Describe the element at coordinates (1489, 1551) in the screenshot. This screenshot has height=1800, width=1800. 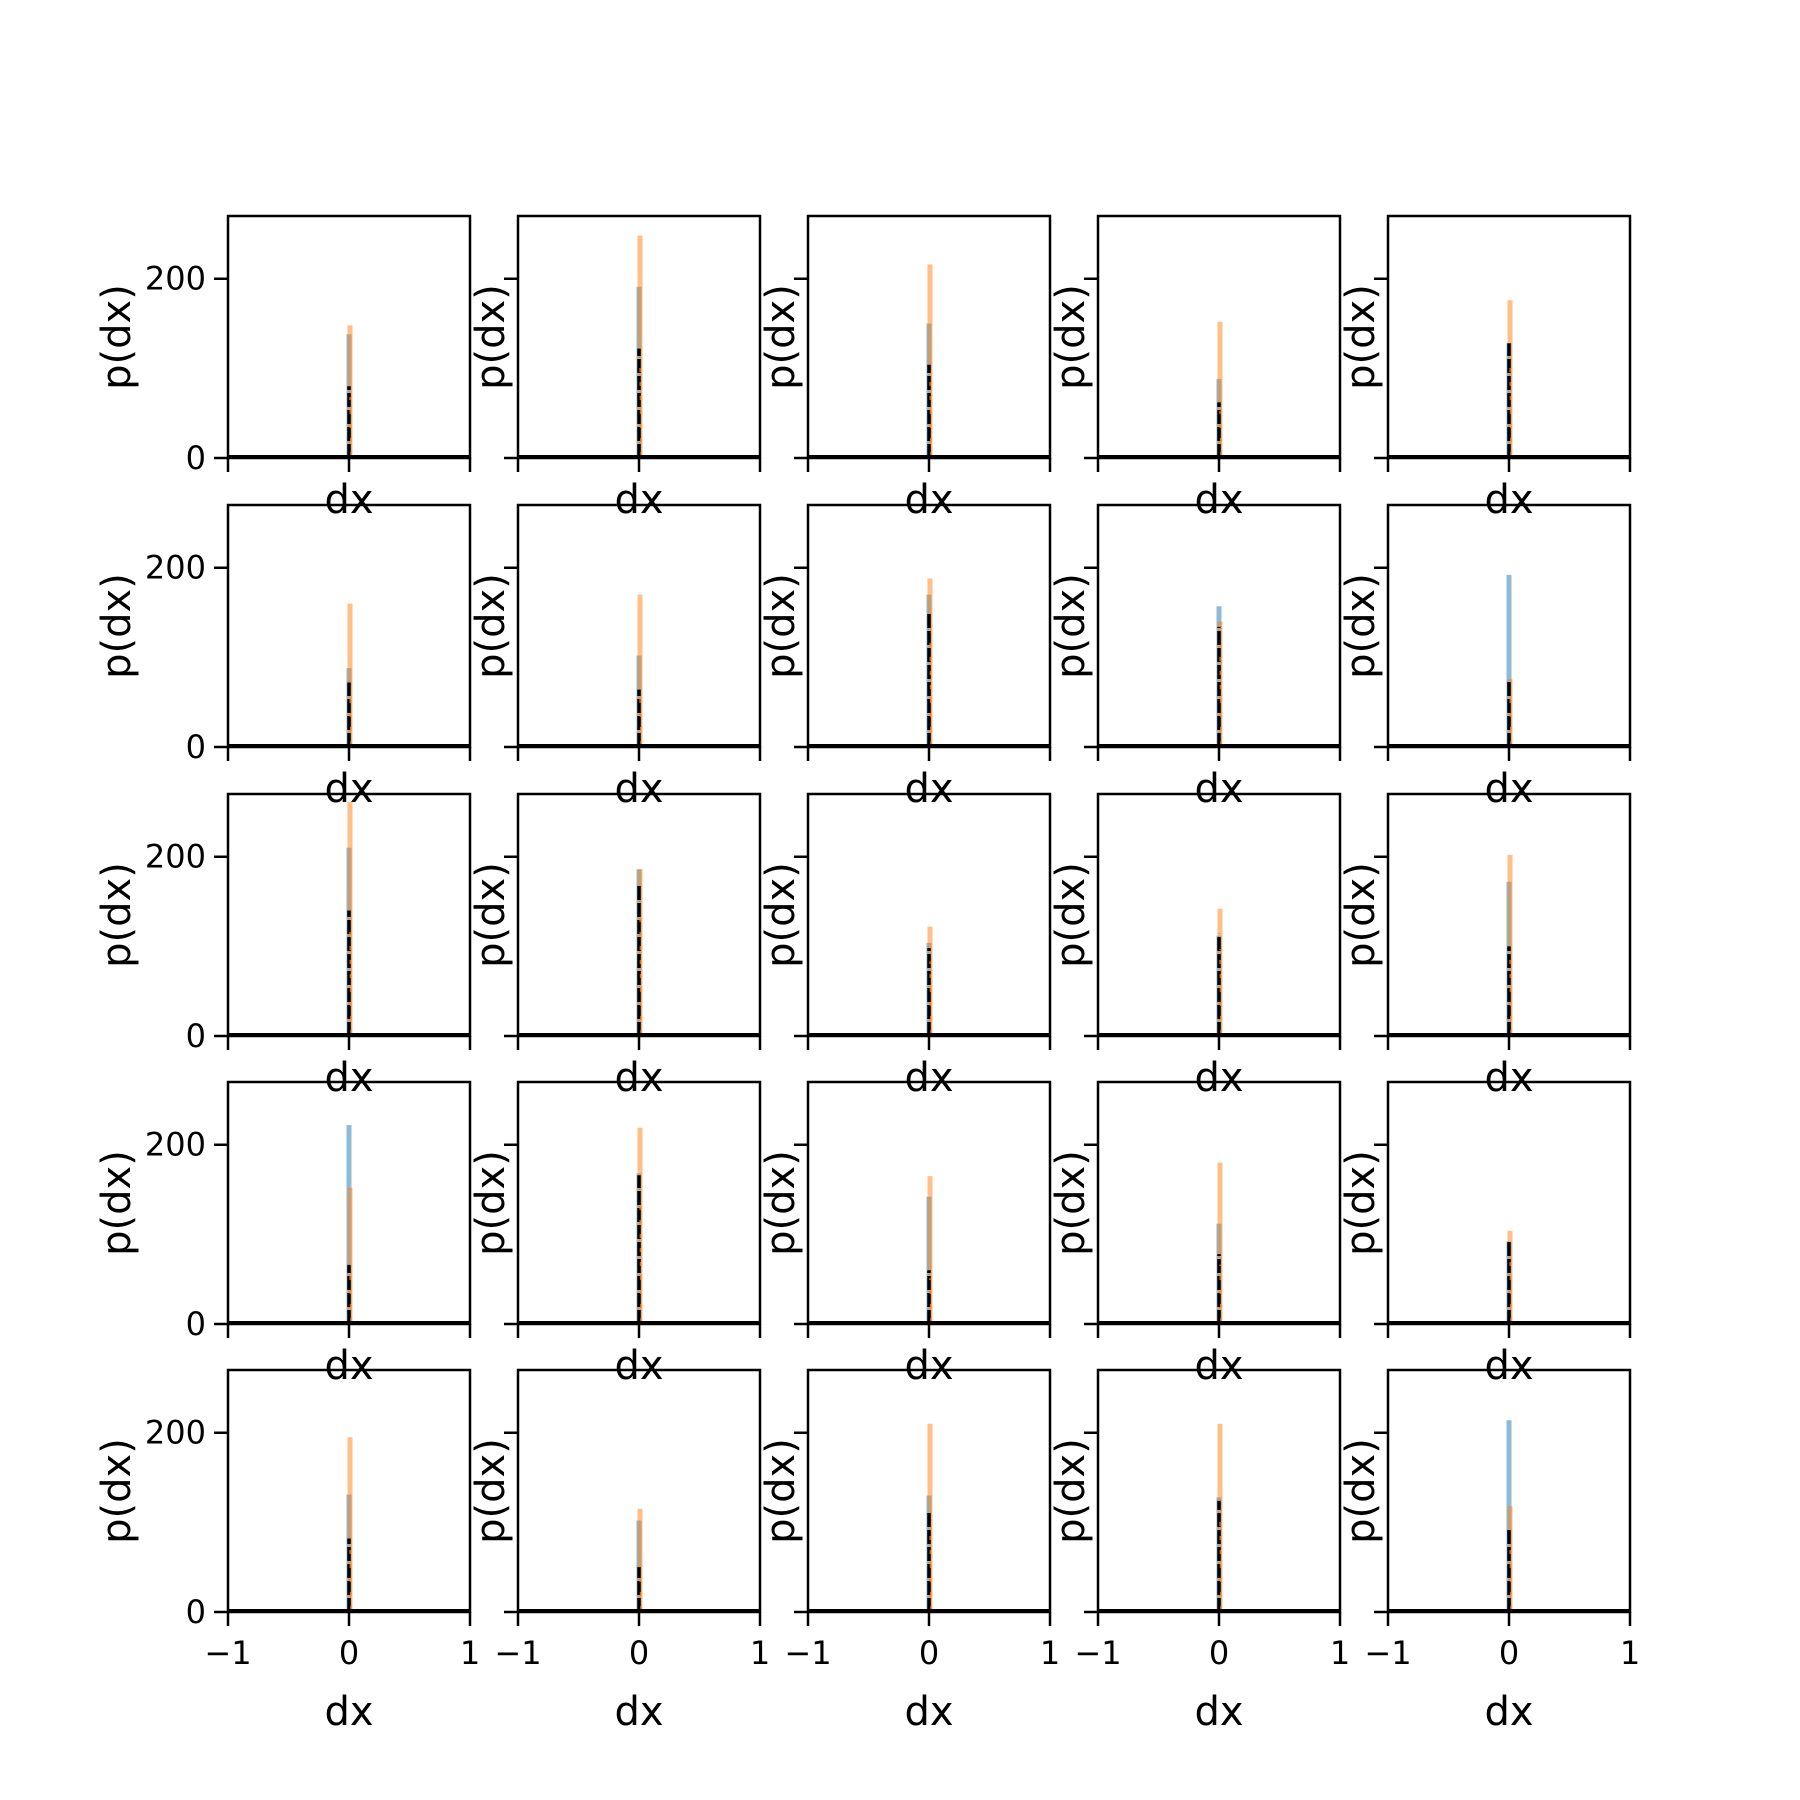
I see `subplot-r4-c4: −1 0 1 dx p(dx)` at that location.